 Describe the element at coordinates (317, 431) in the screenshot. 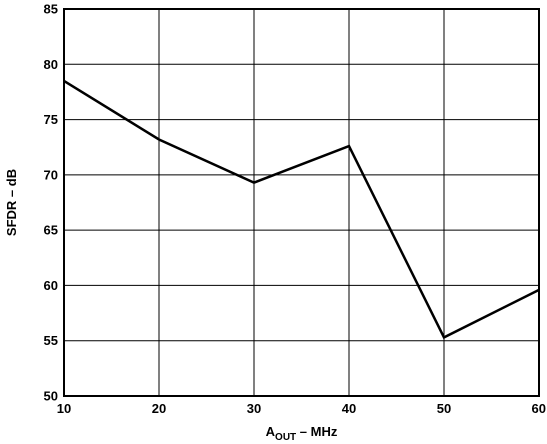

I see `x-axis-label-rest: – MHz` at that location.